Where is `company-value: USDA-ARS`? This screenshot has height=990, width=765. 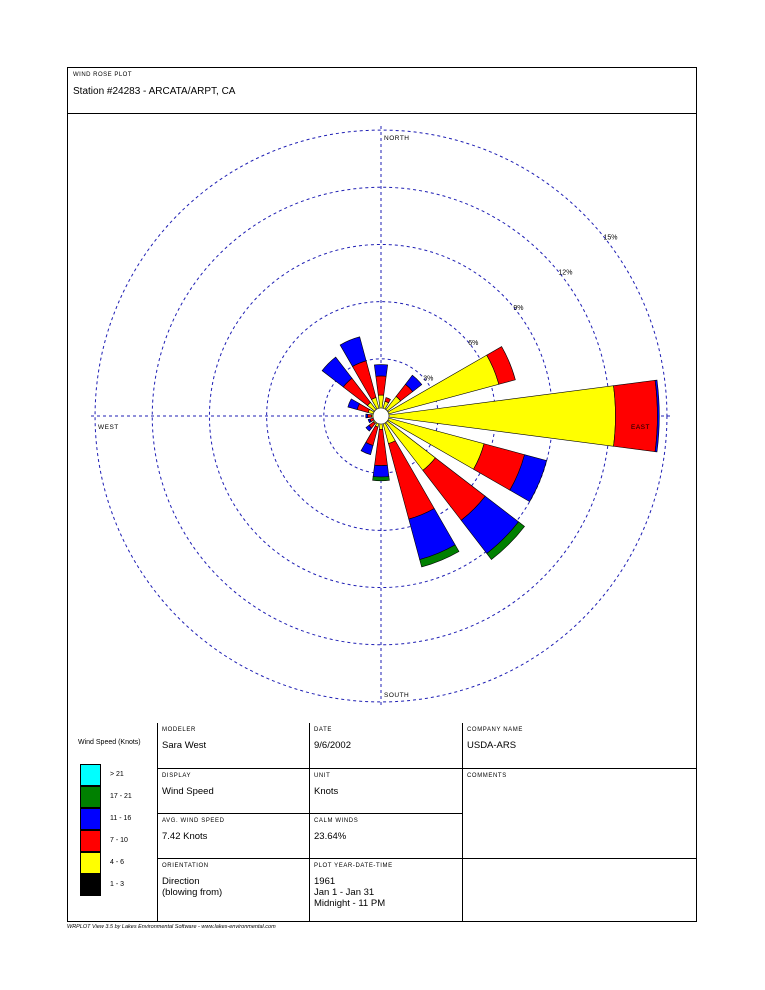 company-value: USDA-ARS is located at coordinates (492, 745).